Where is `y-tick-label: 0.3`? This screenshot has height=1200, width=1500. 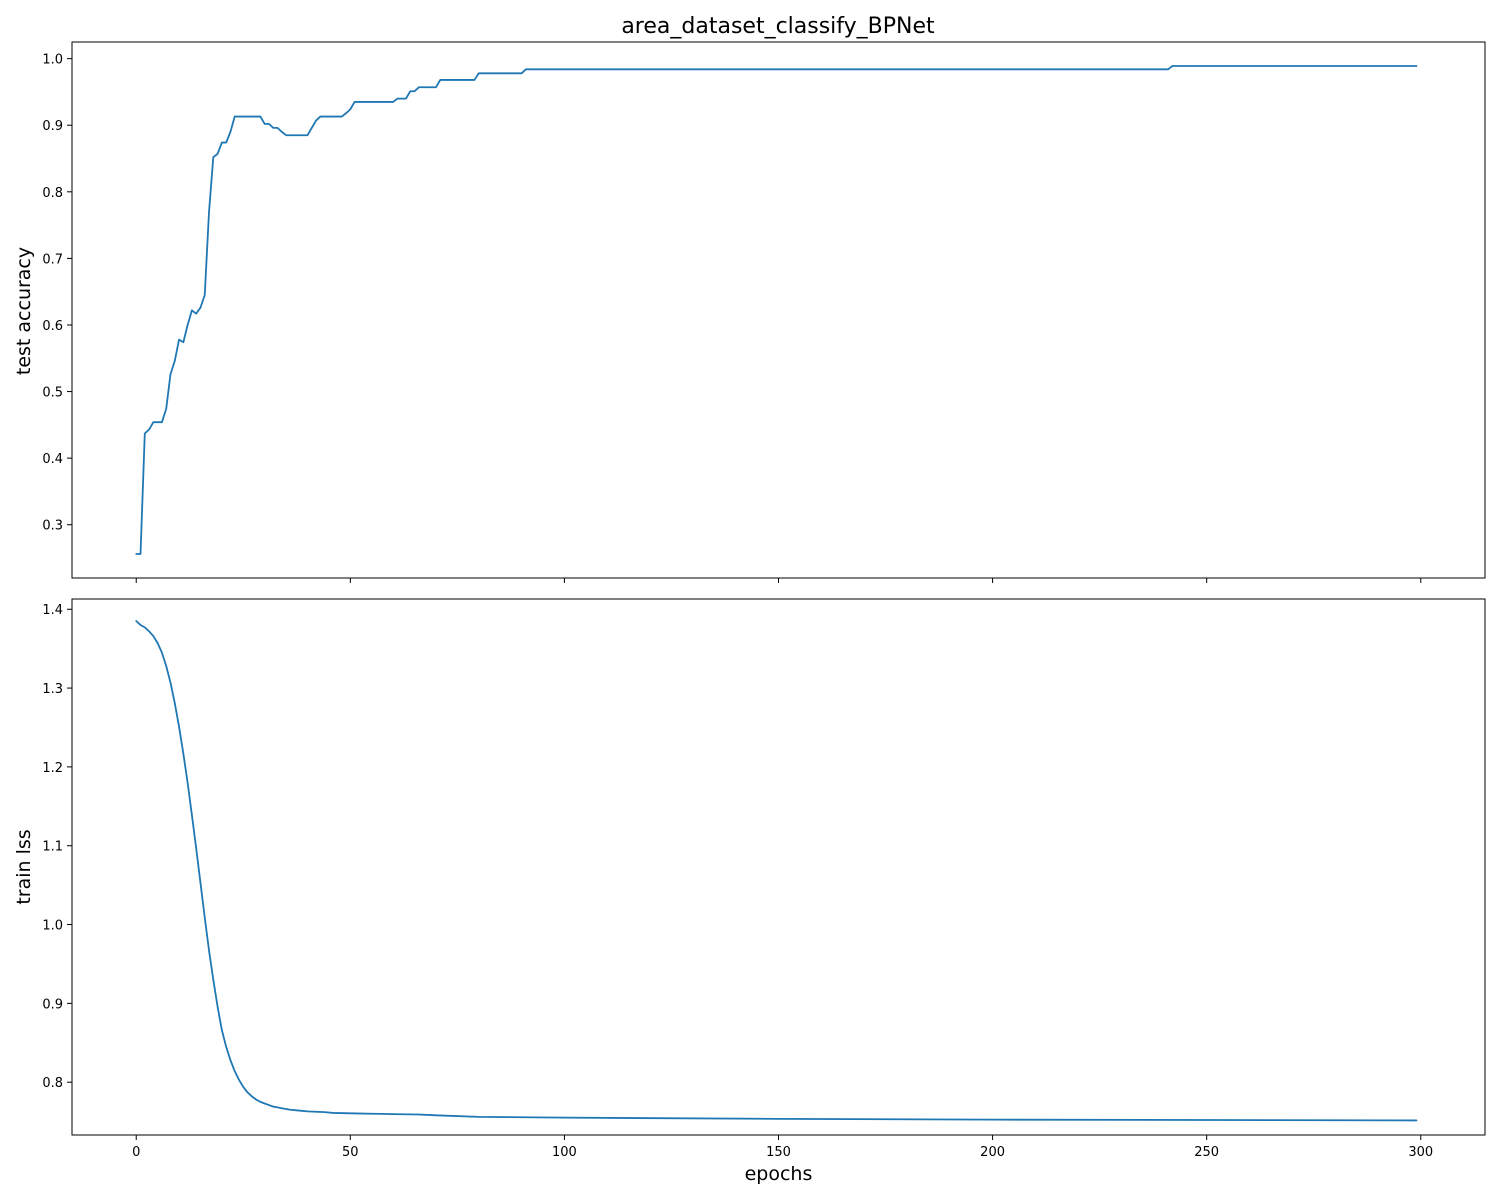
y-tick-label: 0.3 is located at coordinates (52, 526).